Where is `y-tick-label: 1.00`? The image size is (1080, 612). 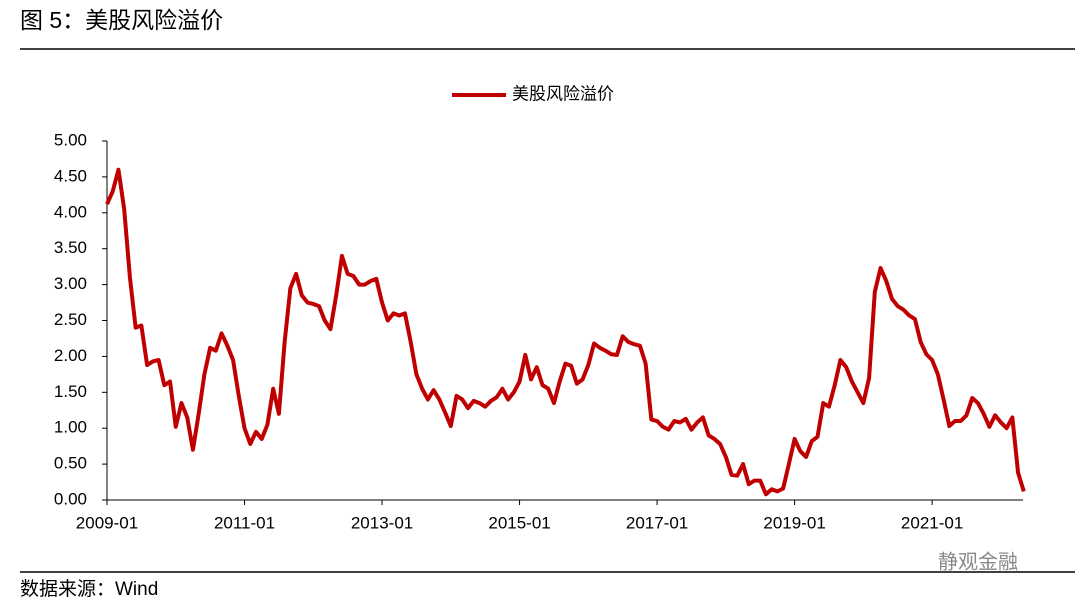
y-tick-label: 1.00 is located at coordinates (70, 427).